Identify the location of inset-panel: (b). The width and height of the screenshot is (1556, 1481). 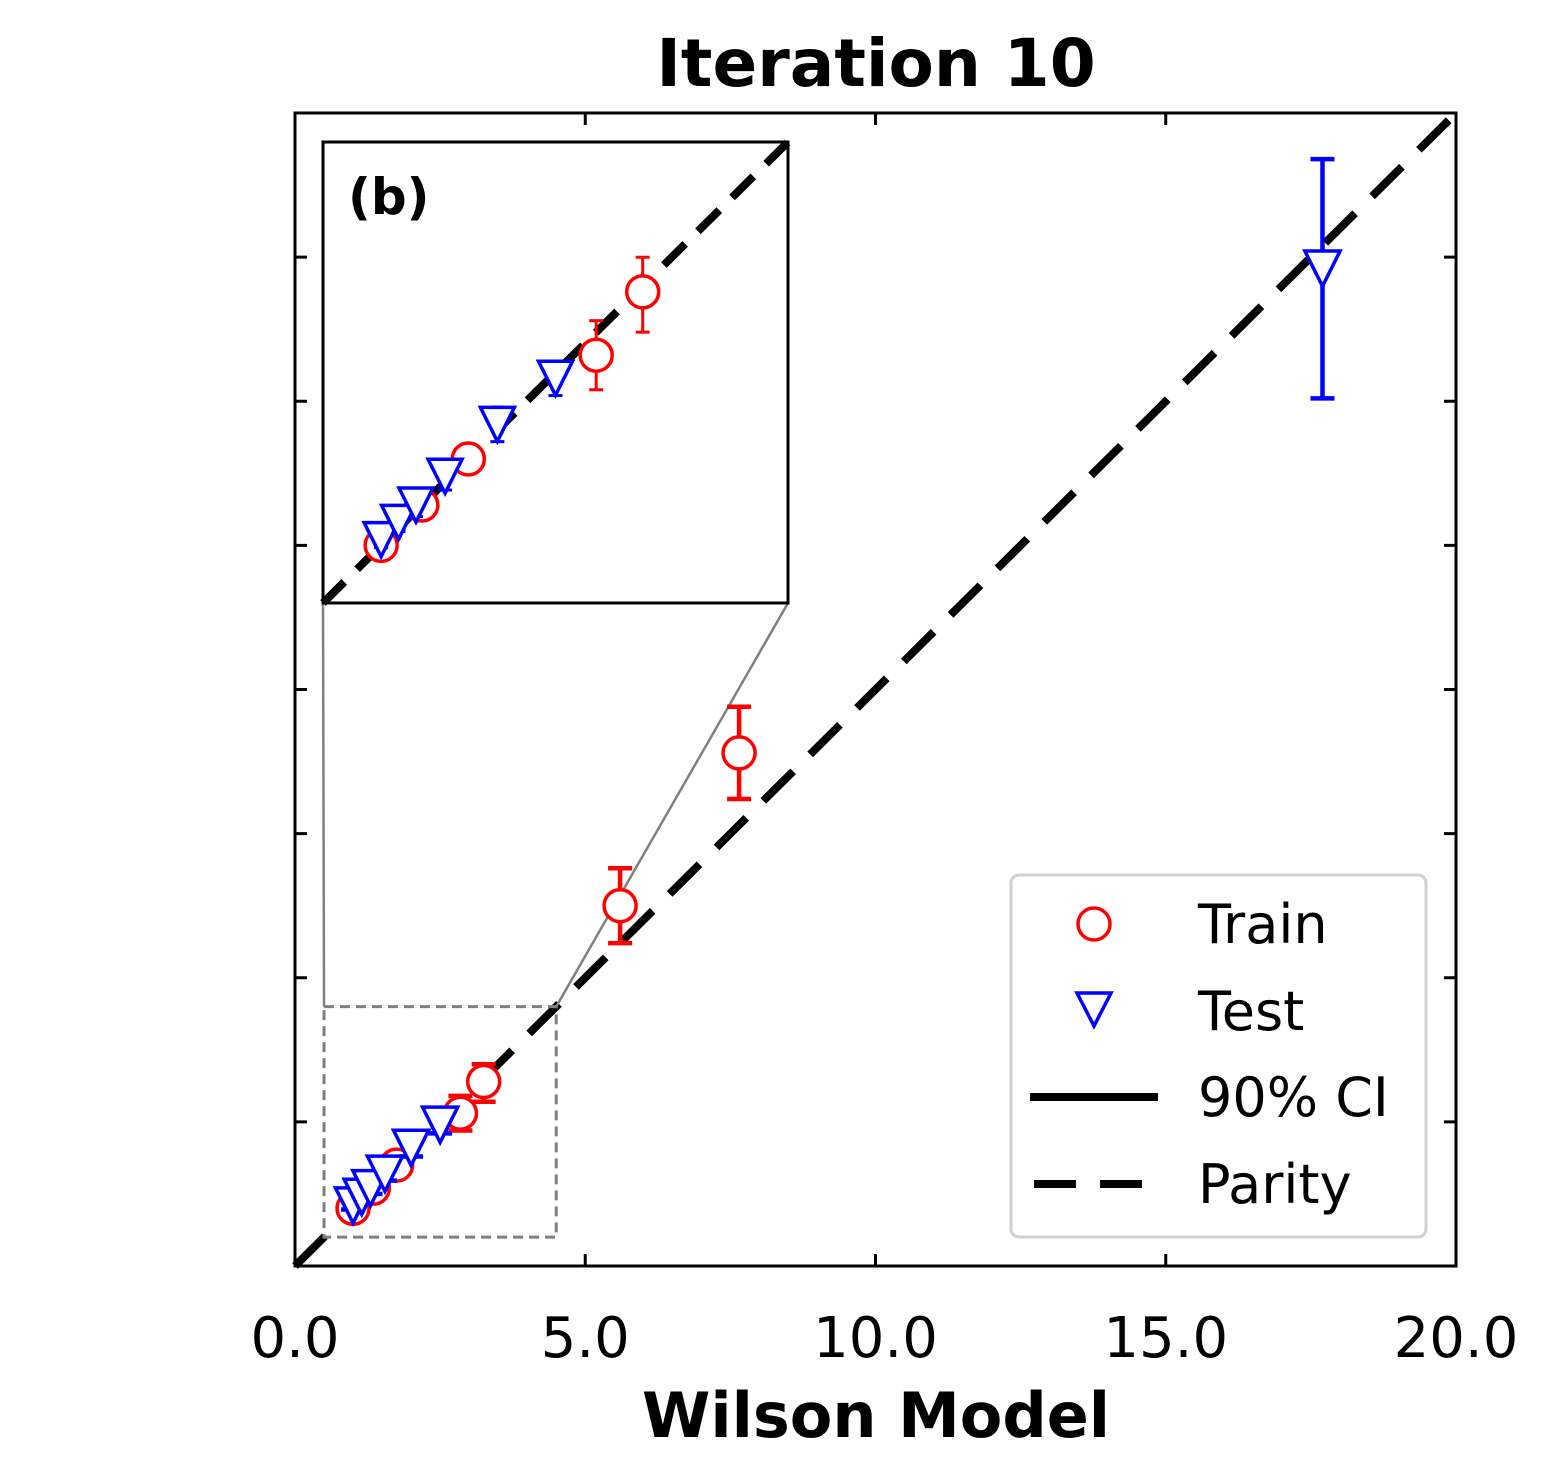
(555, 372).